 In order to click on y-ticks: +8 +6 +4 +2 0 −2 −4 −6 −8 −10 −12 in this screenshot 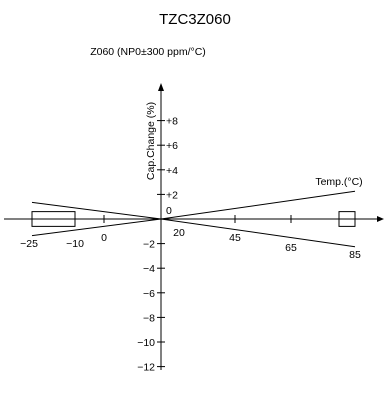, I will do `click(157, 245)`.